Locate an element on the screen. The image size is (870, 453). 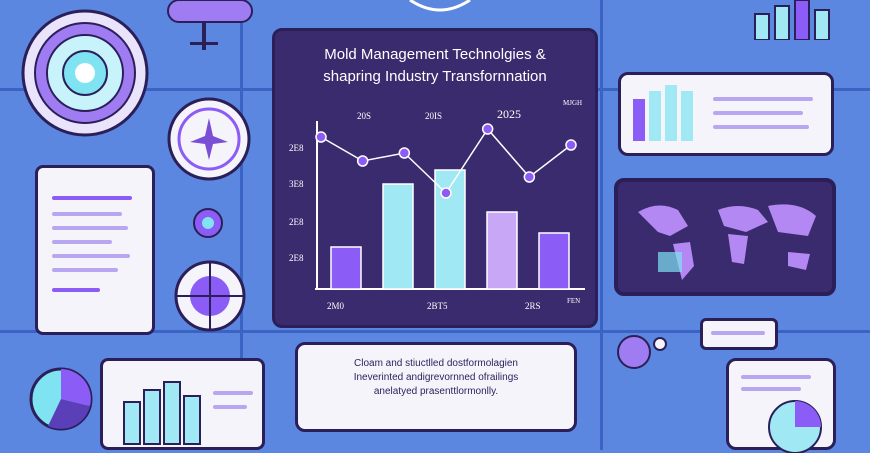
chart-title-line1: Mold Management Technolgies & is located at coordinates (435, 54).